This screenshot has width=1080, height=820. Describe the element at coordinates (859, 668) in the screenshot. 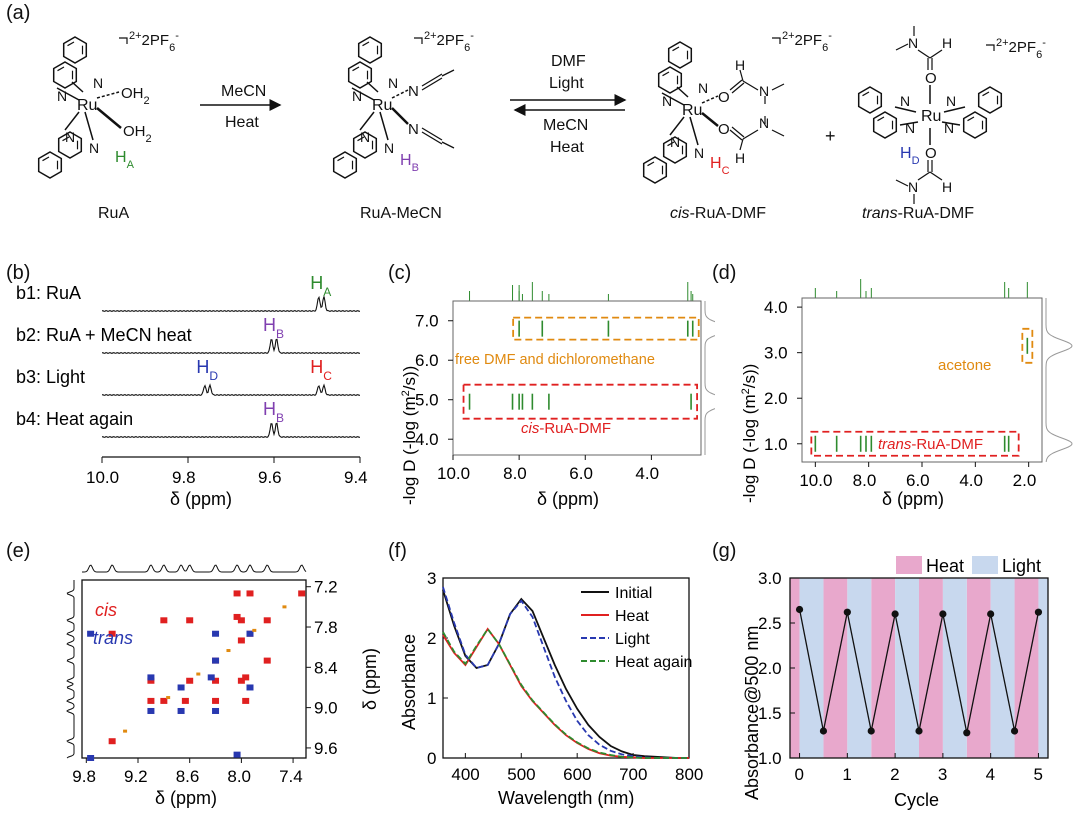

I see `band-light` at that location.